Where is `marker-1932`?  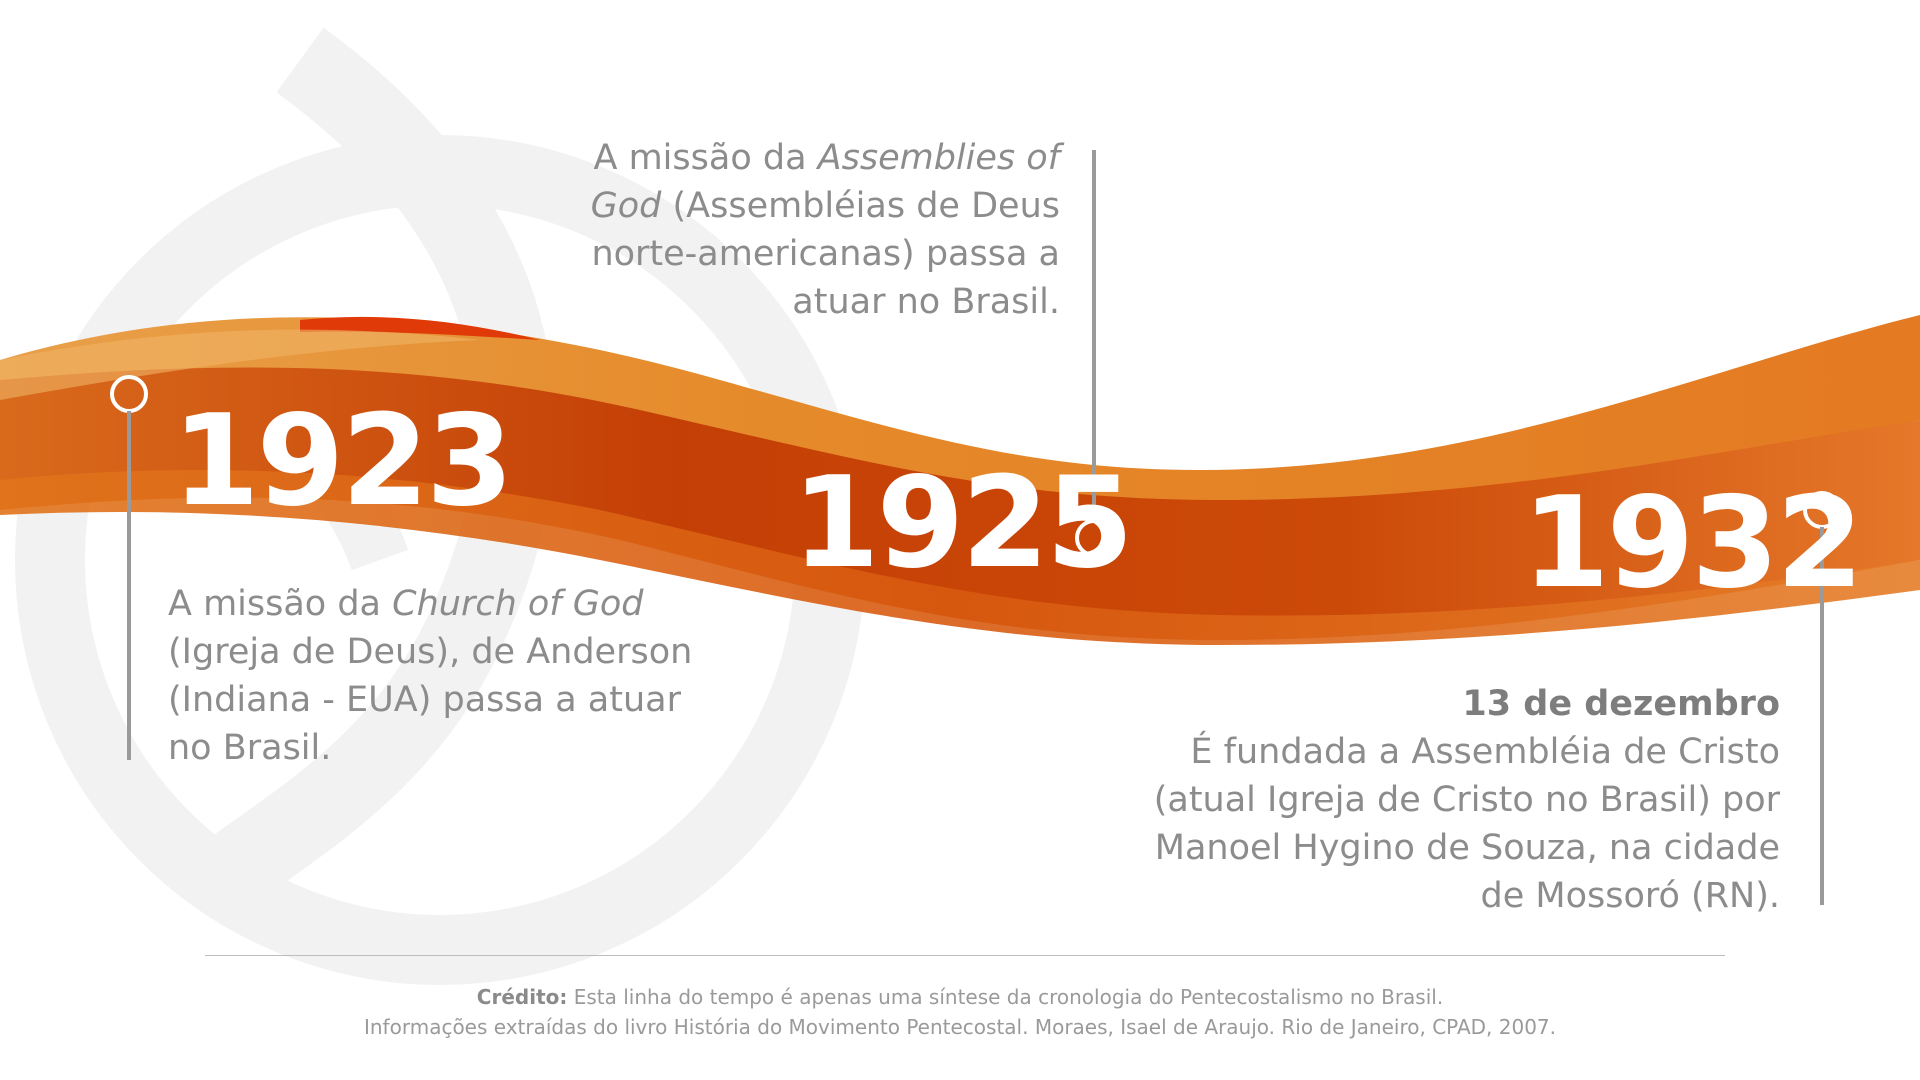 marker-1932 is located at coordinates (1822, 698).